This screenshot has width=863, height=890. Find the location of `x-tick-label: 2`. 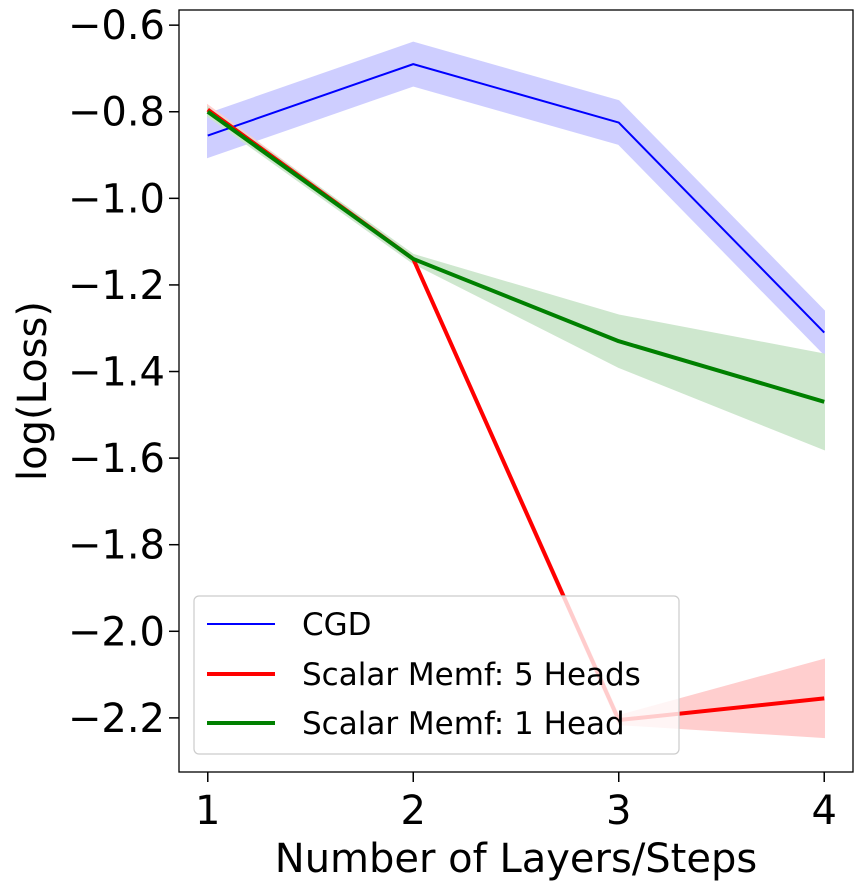

x-tick-label: 2 is located at coordinates (413, 811).